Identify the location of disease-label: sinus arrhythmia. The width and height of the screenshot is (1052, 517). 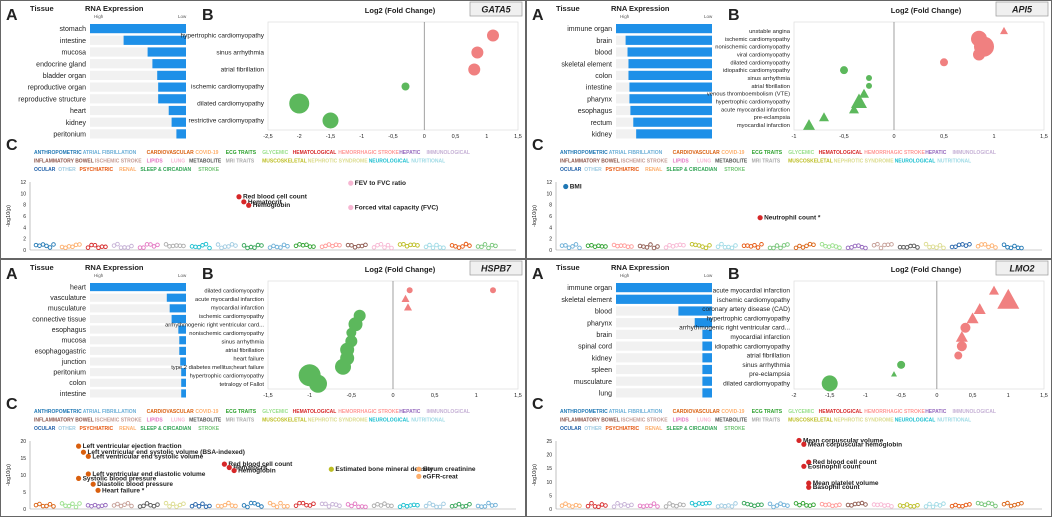
(242, 342).